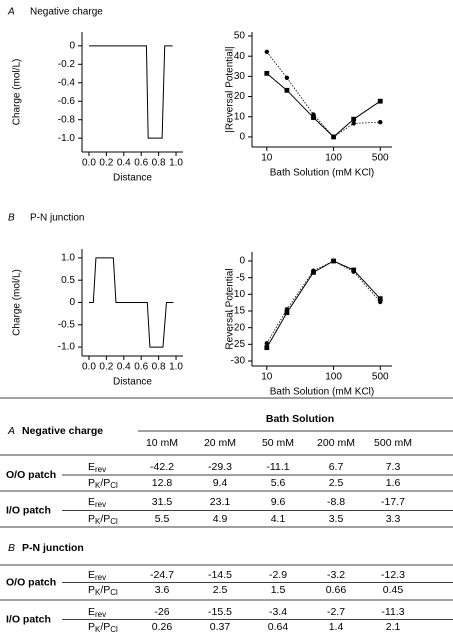  Describe the element at coordinates (278, 590) in the screenshot. I see `cell: 1.5` at that location.